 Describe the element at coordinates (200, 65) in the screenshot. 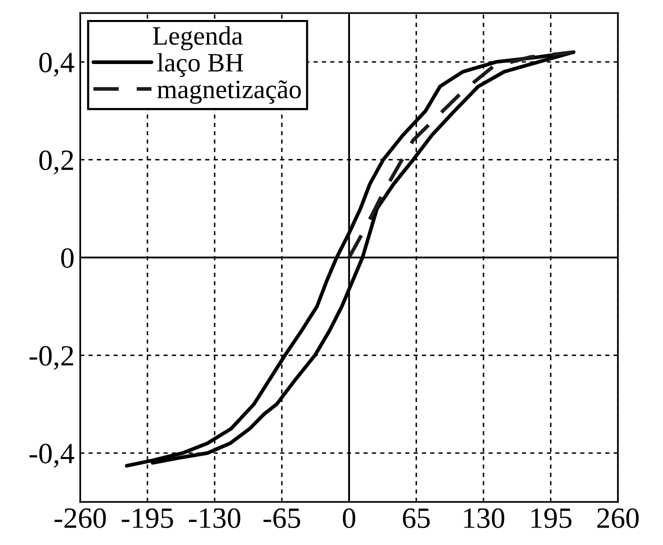

I see `legend-label: laço BH` at that location.